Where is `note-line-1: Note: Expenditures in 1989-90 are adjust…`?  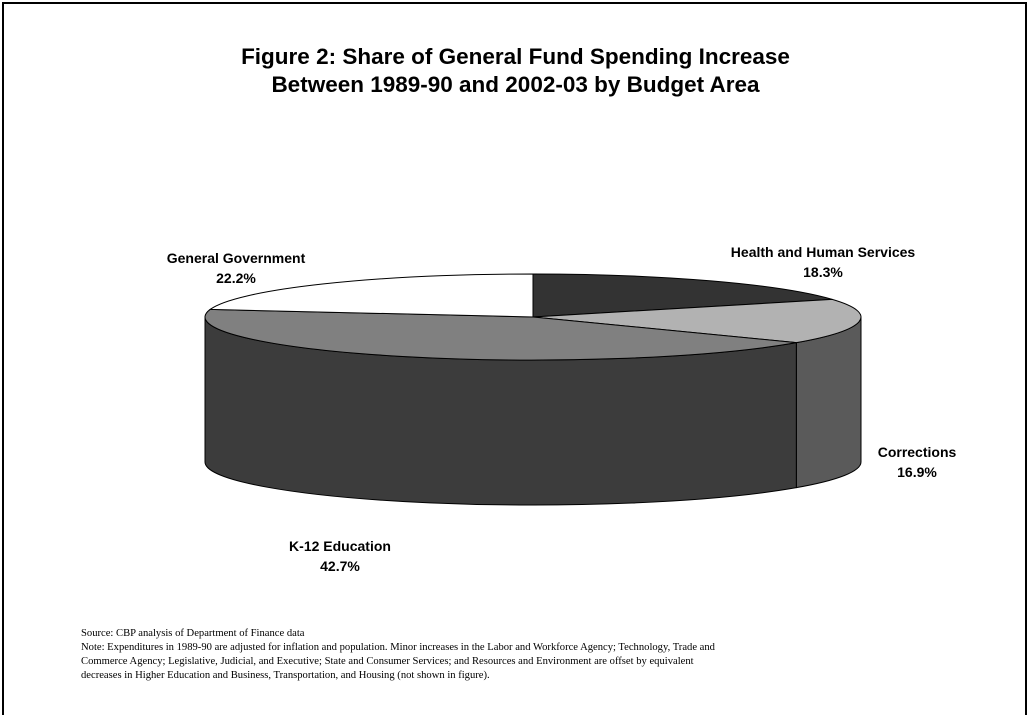 note-line-1: Note: Expenditures in 1989-90 are adjust… is located at coordinates (398, 647).